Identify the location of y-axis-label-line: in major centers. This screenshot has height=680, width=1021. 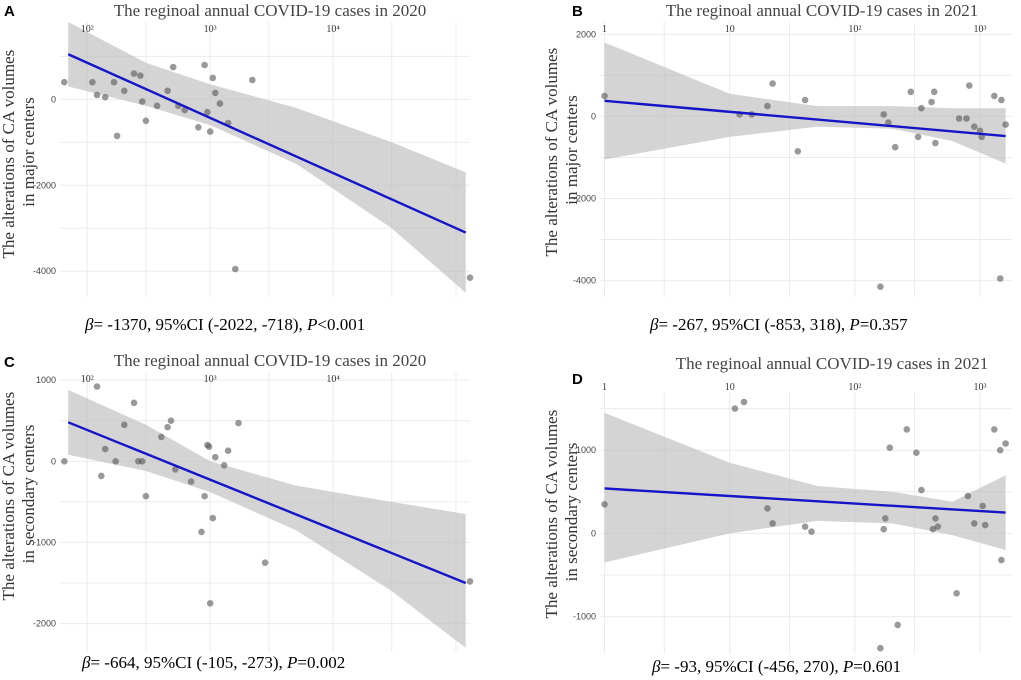
(571, 150).